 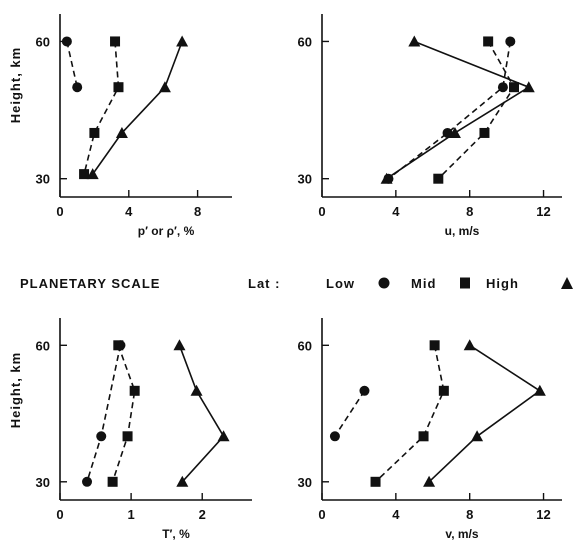 I want to click on legend-item-mid: Mid, so click(x=440, y=283).